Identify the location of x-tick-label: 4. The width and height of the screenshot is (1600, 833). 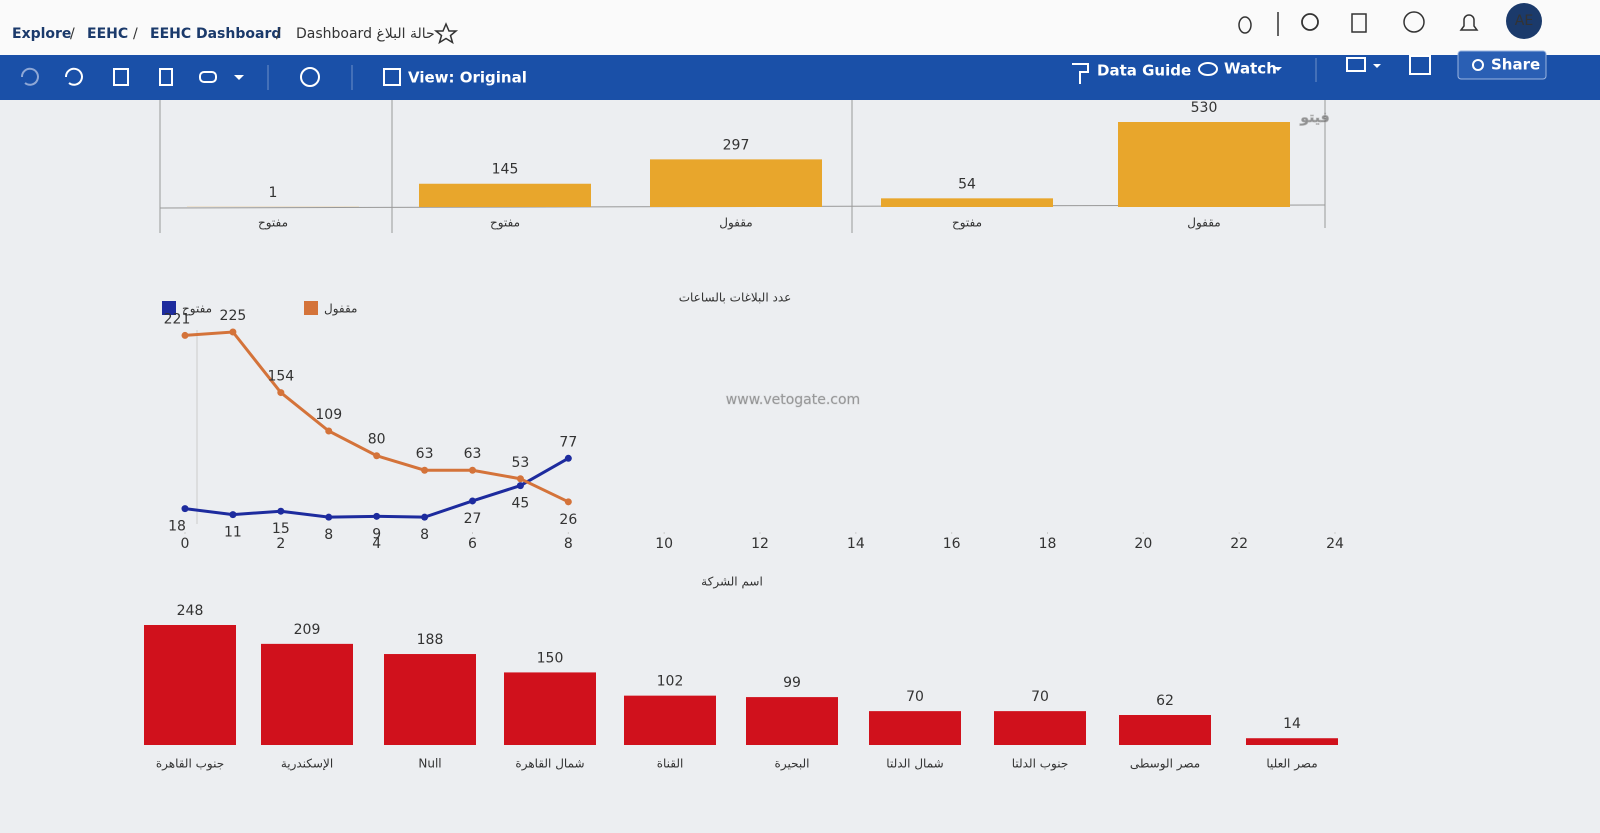
(376, 544).